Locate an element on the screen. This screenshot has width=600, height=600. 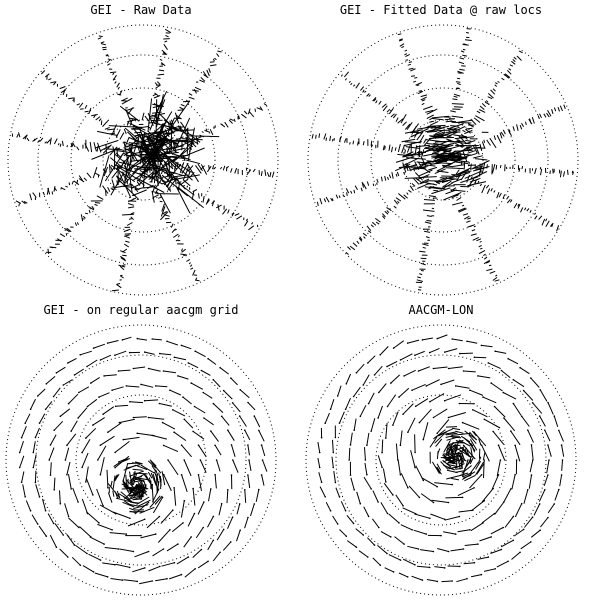
grid-ring is located at coordinates (143, 160).